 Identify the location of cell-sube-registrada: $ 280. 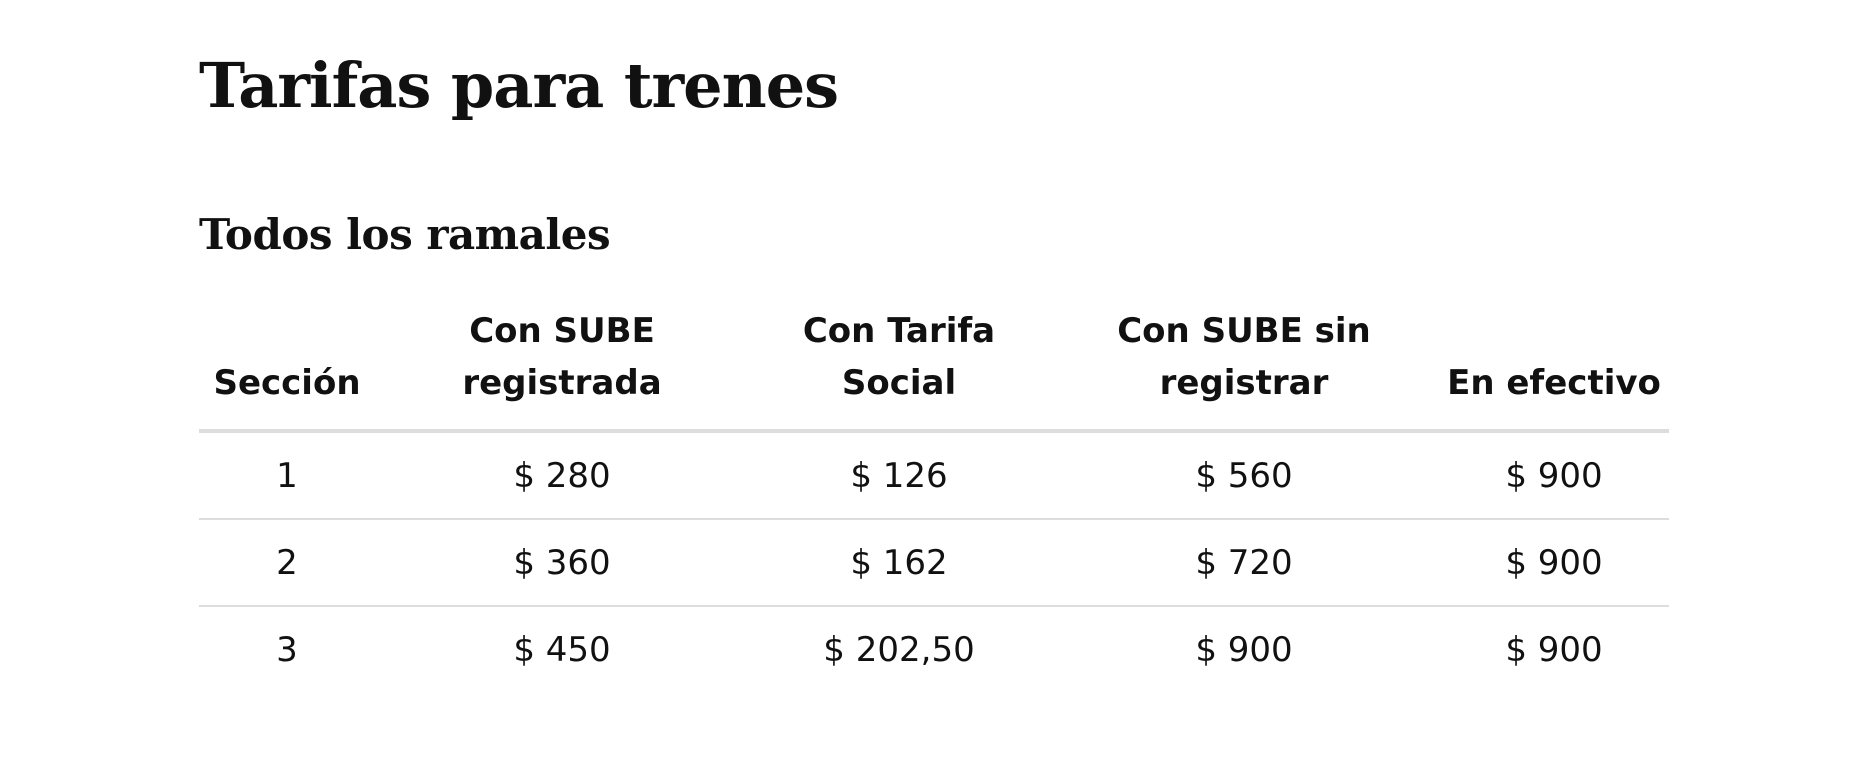
(562, 475).